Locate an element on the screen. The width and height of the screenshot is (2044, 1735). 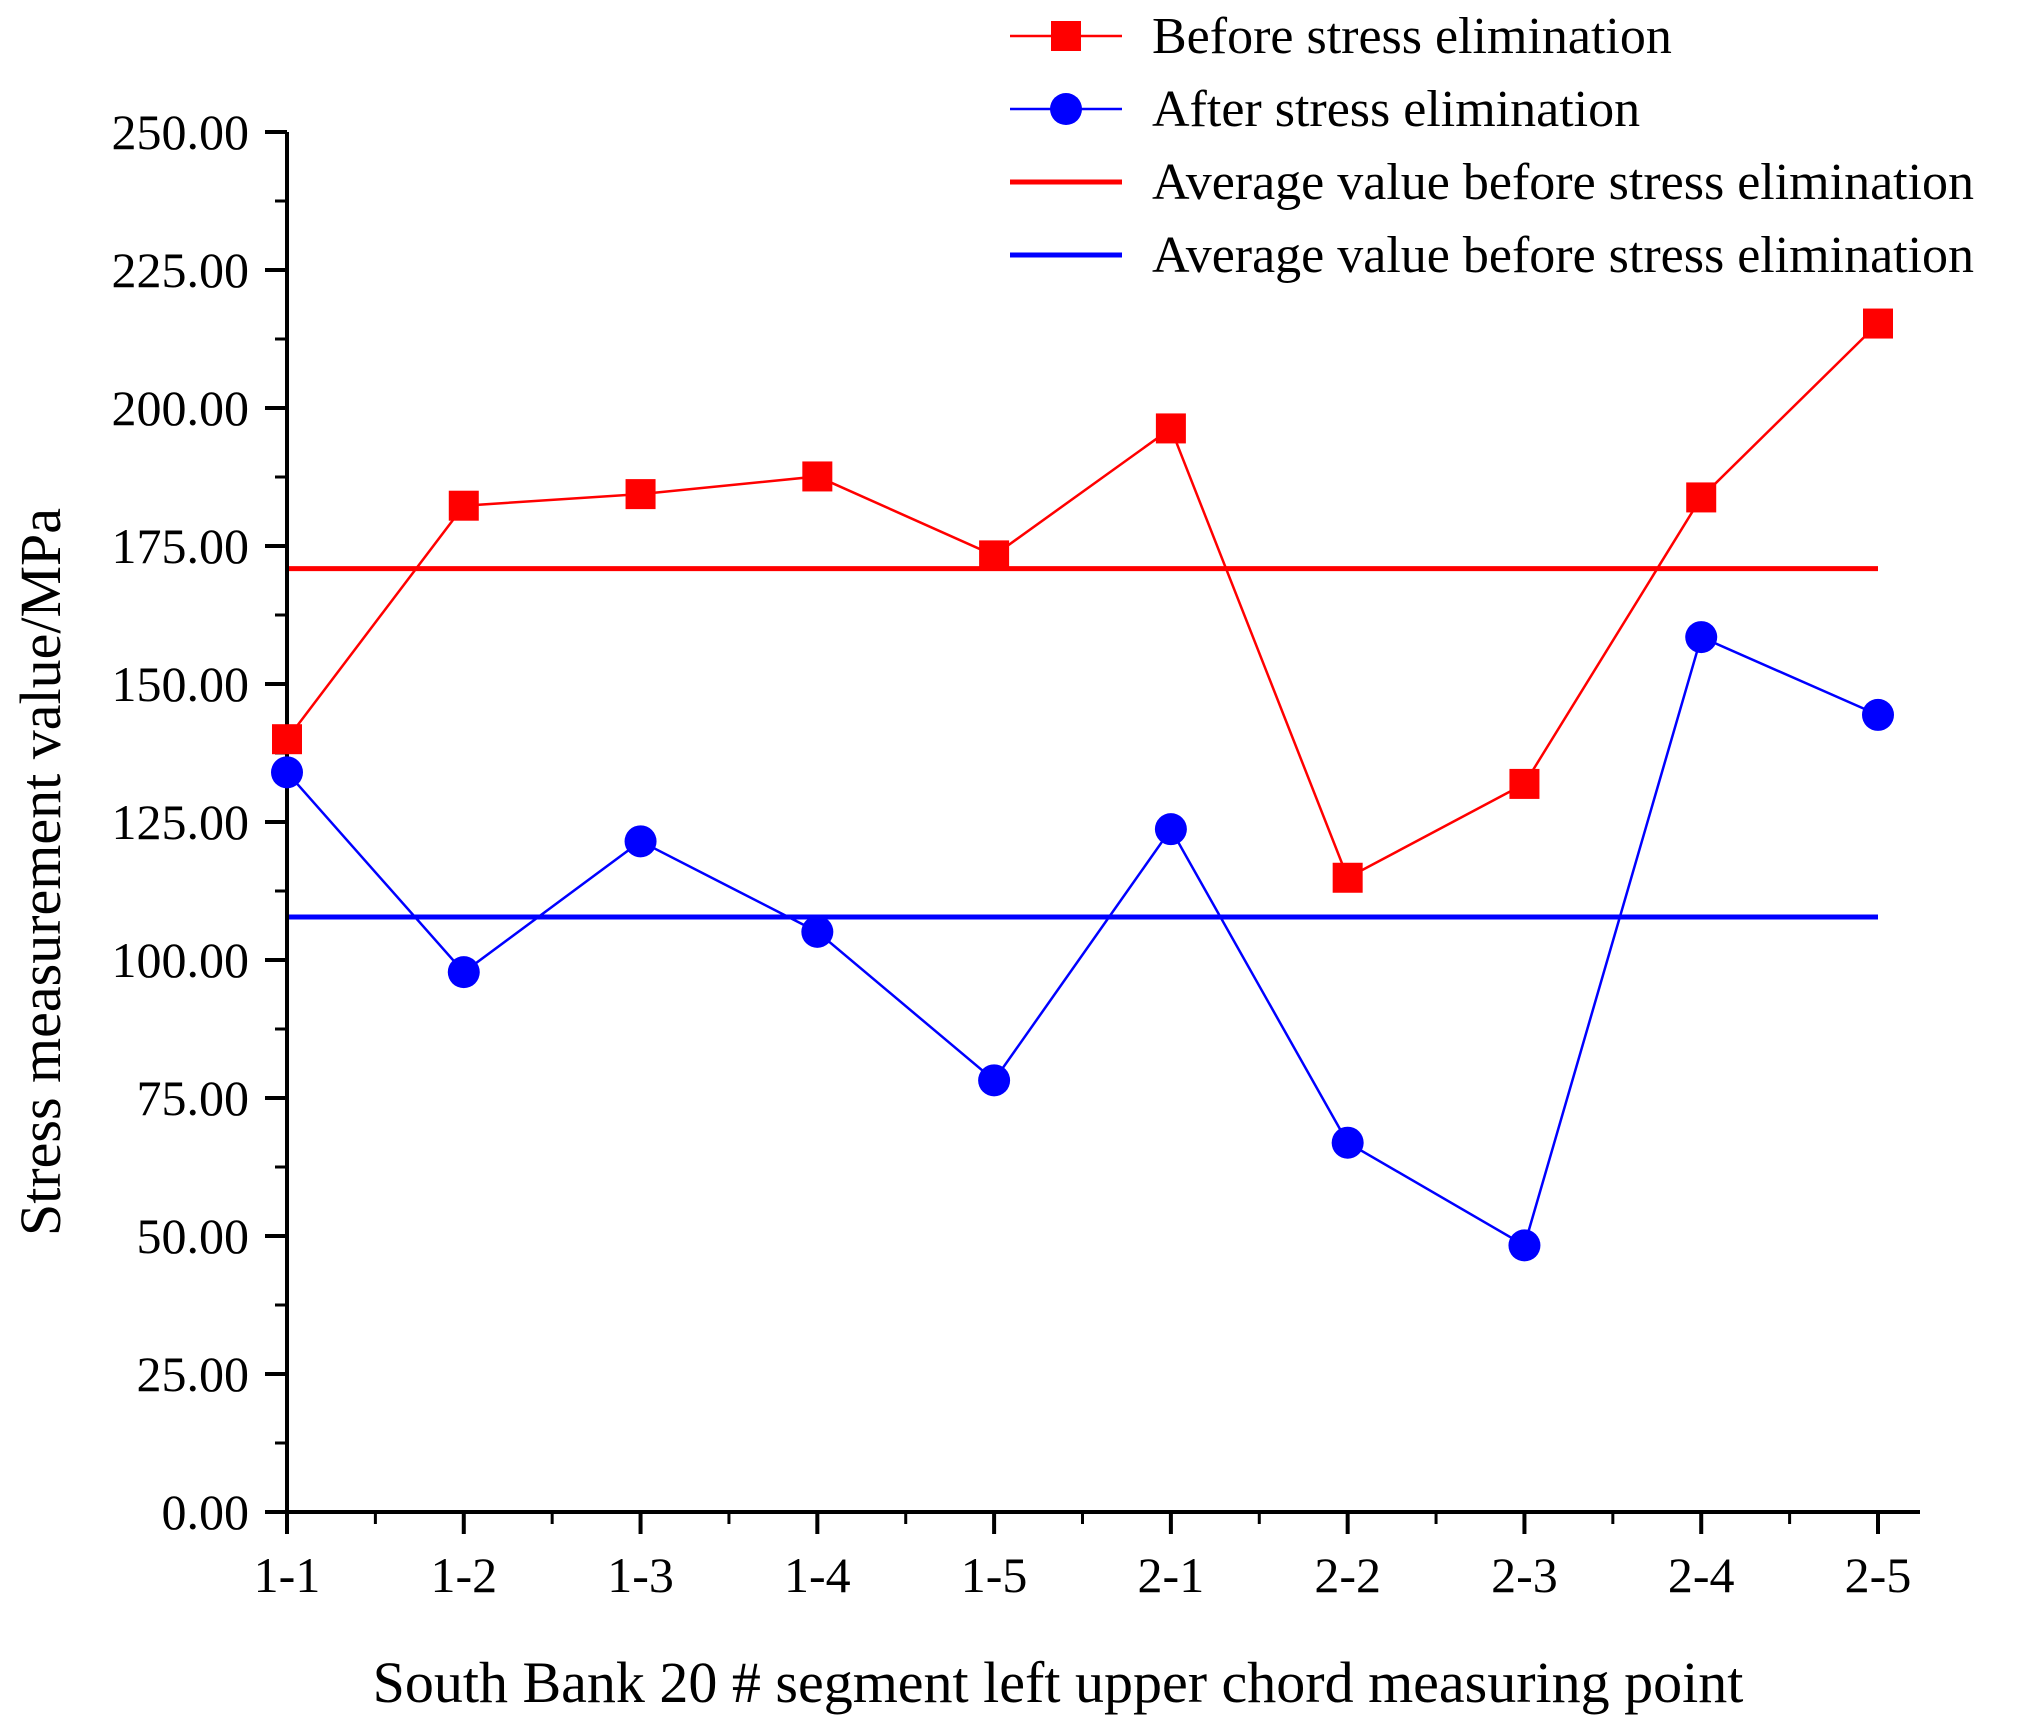
legend-item: After stress elimination is located at coordinates (1325, 109).